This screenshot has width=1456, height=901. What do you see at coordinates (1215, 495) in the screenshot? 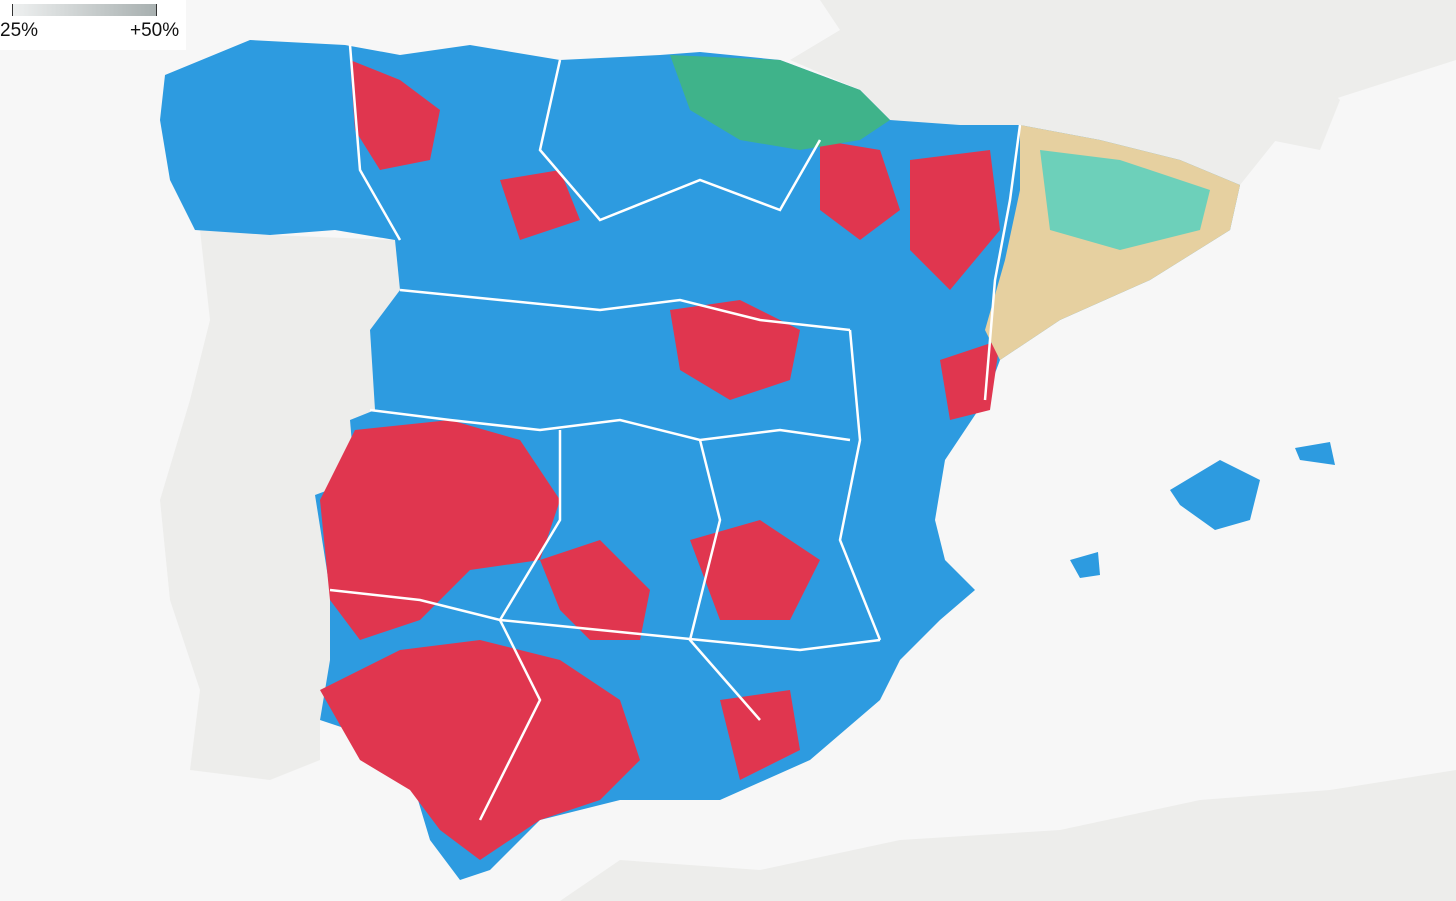
I see `mallorca` at bounding box center [1215, 495].